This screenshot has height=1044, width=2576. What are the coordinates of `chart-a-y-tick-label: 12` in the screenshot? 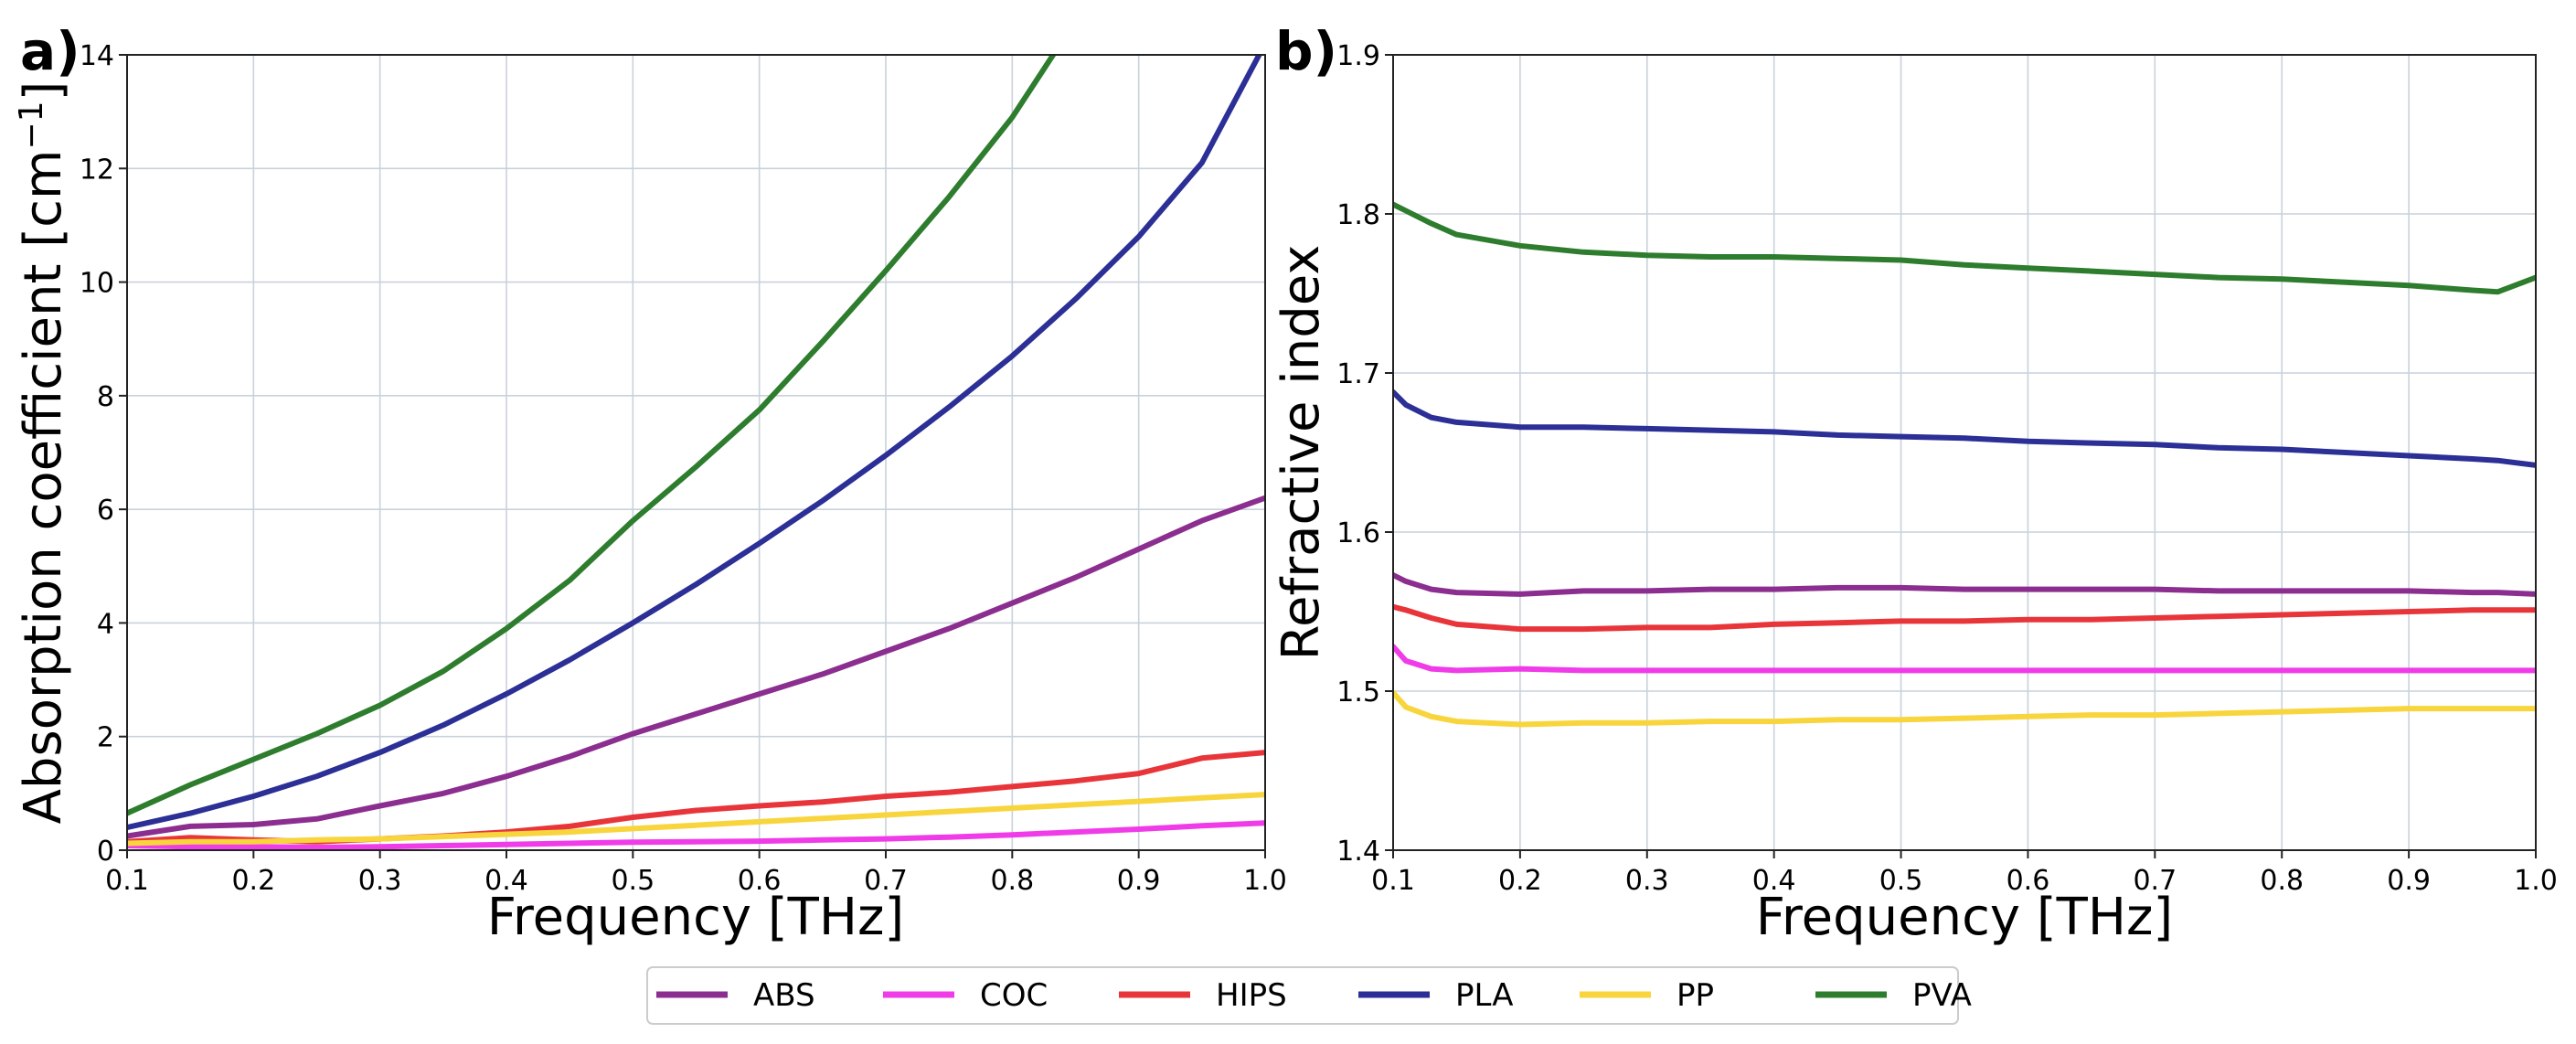 It's located at (97, 170).